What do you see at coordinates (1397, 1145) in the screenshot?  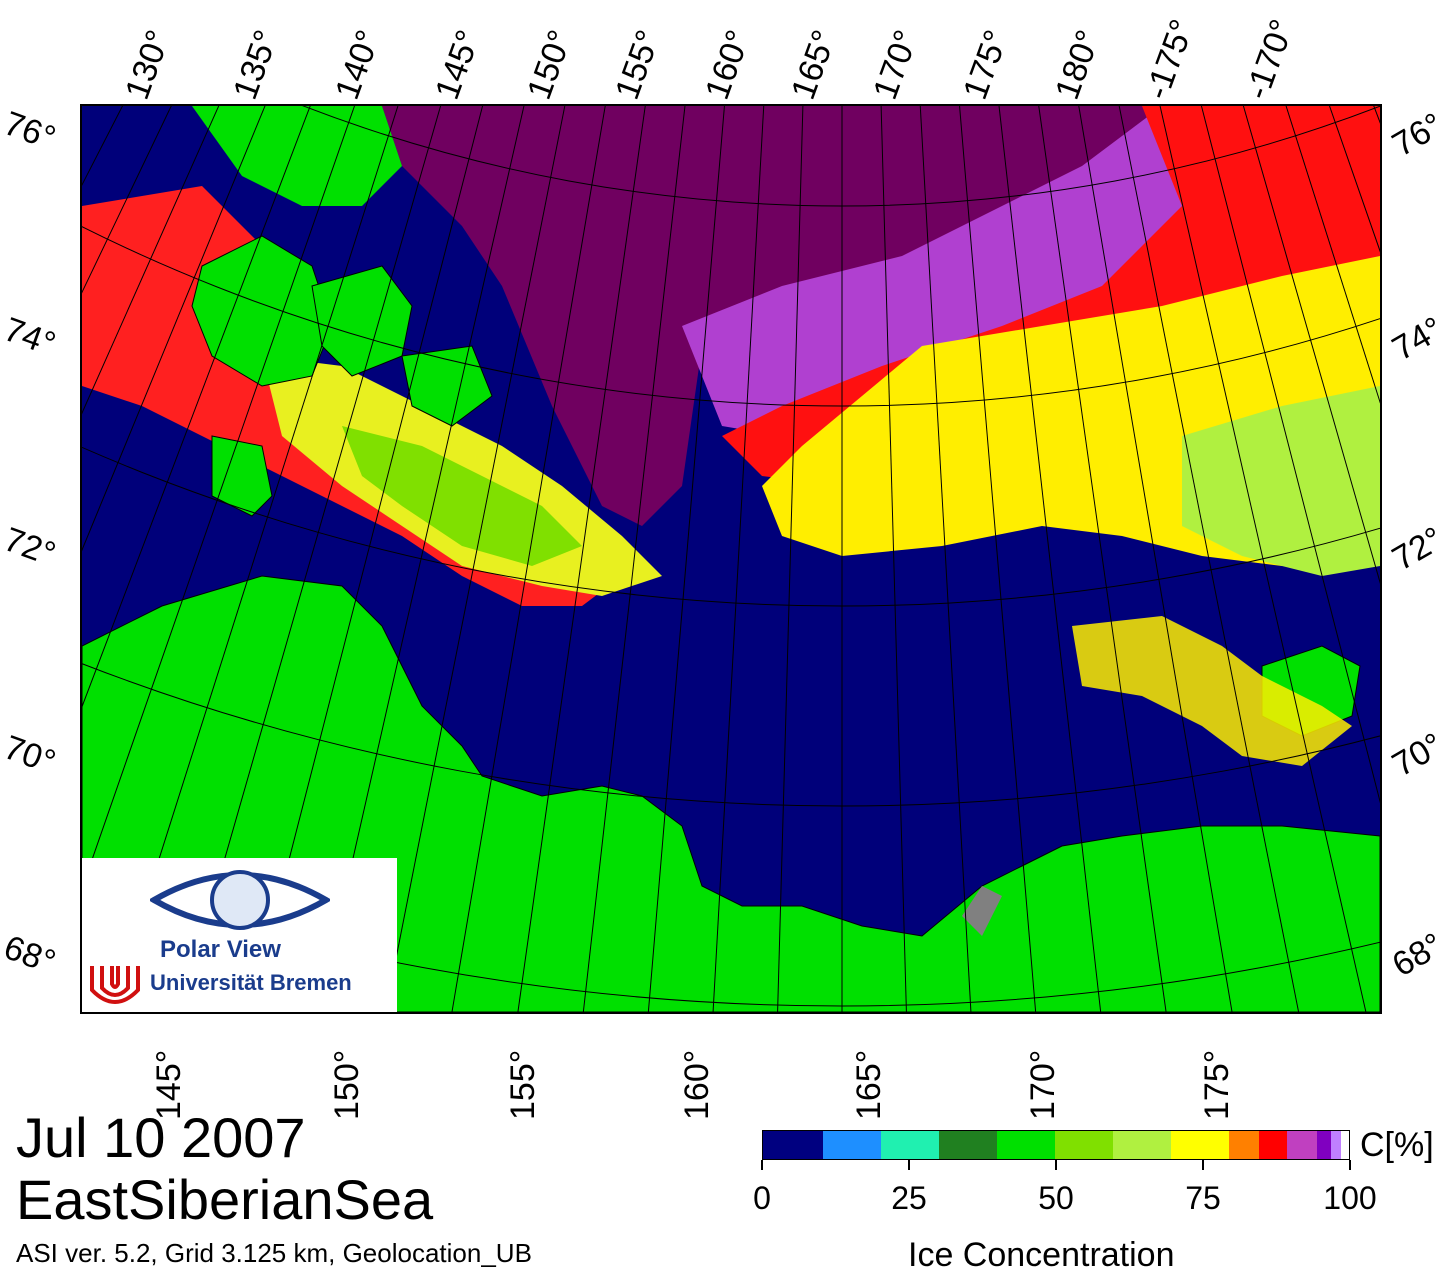 I see `colorbar-unit: C[%]` at bounding box center [1397, 1145].